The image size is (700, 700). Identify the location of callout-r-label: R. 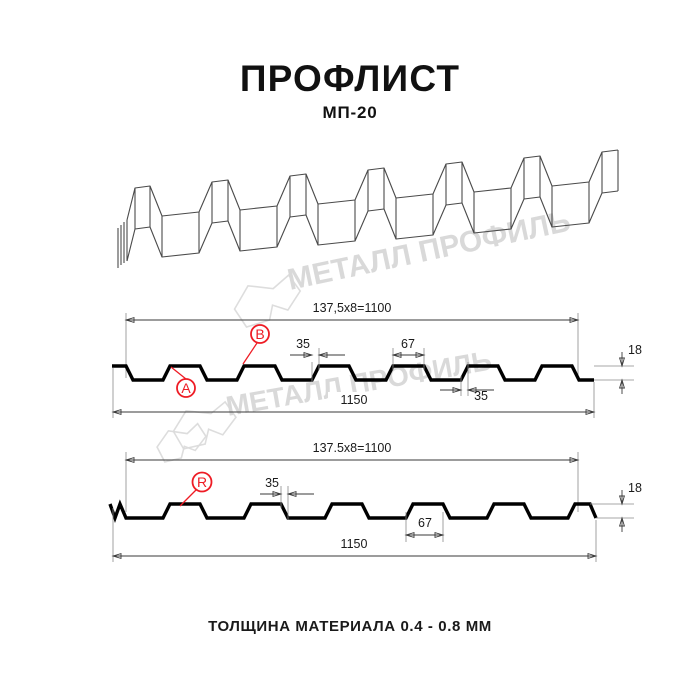
(202, 482).